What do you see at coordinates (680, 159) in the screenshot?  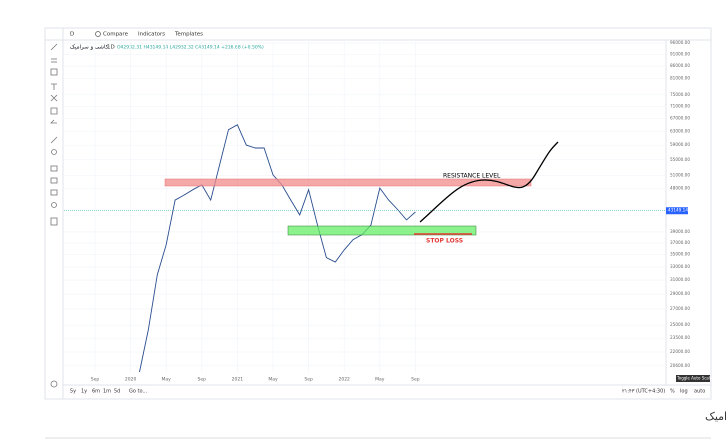 I see `y-tick-label: 55000.00` at bounding box center [680, 159].